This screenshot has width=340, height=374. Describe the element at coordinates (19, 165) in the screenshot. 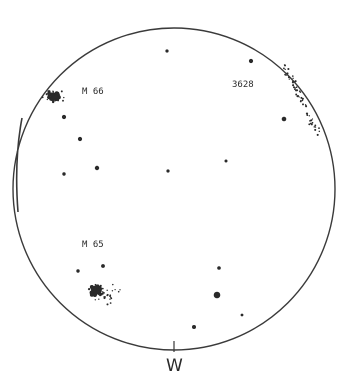

I see `rim-shadow` at that location.